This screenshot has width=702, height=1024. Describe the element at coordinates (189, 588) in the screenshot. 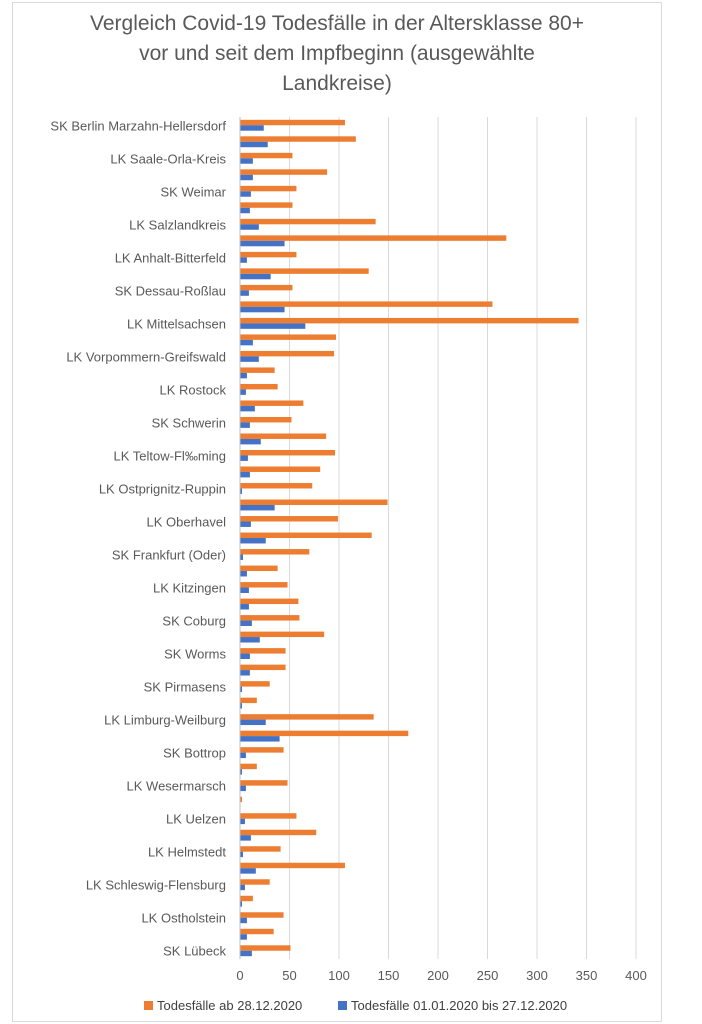

I see `y-category-label: LK Kitzingen` at that location.